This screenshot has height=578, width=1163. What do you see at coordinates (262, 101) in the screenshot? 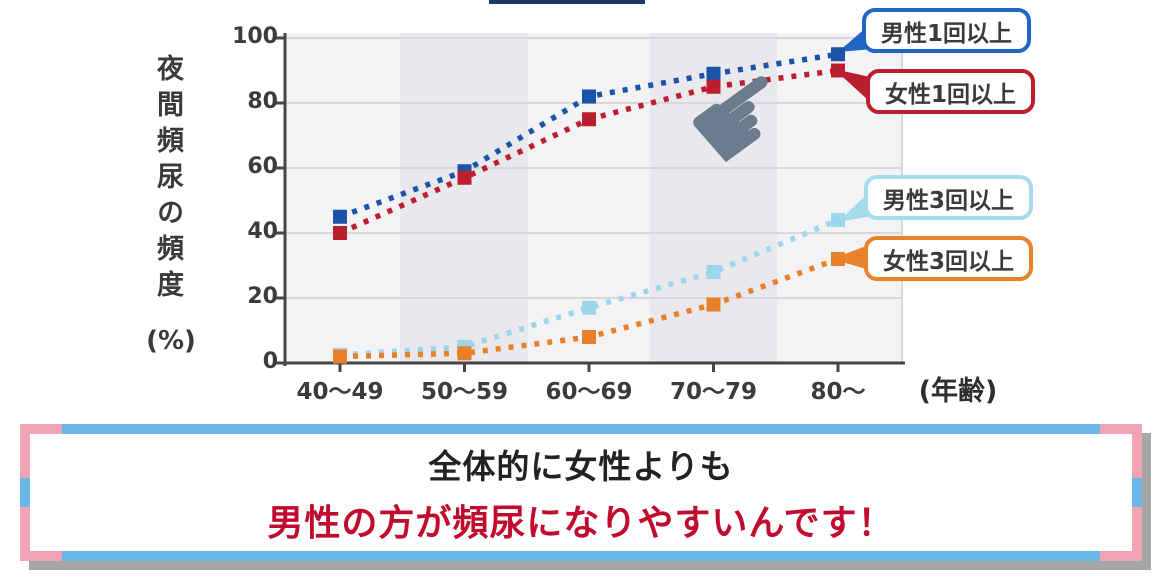
I see `y-tick-label-80: 80` at bounding box center [262, 101].